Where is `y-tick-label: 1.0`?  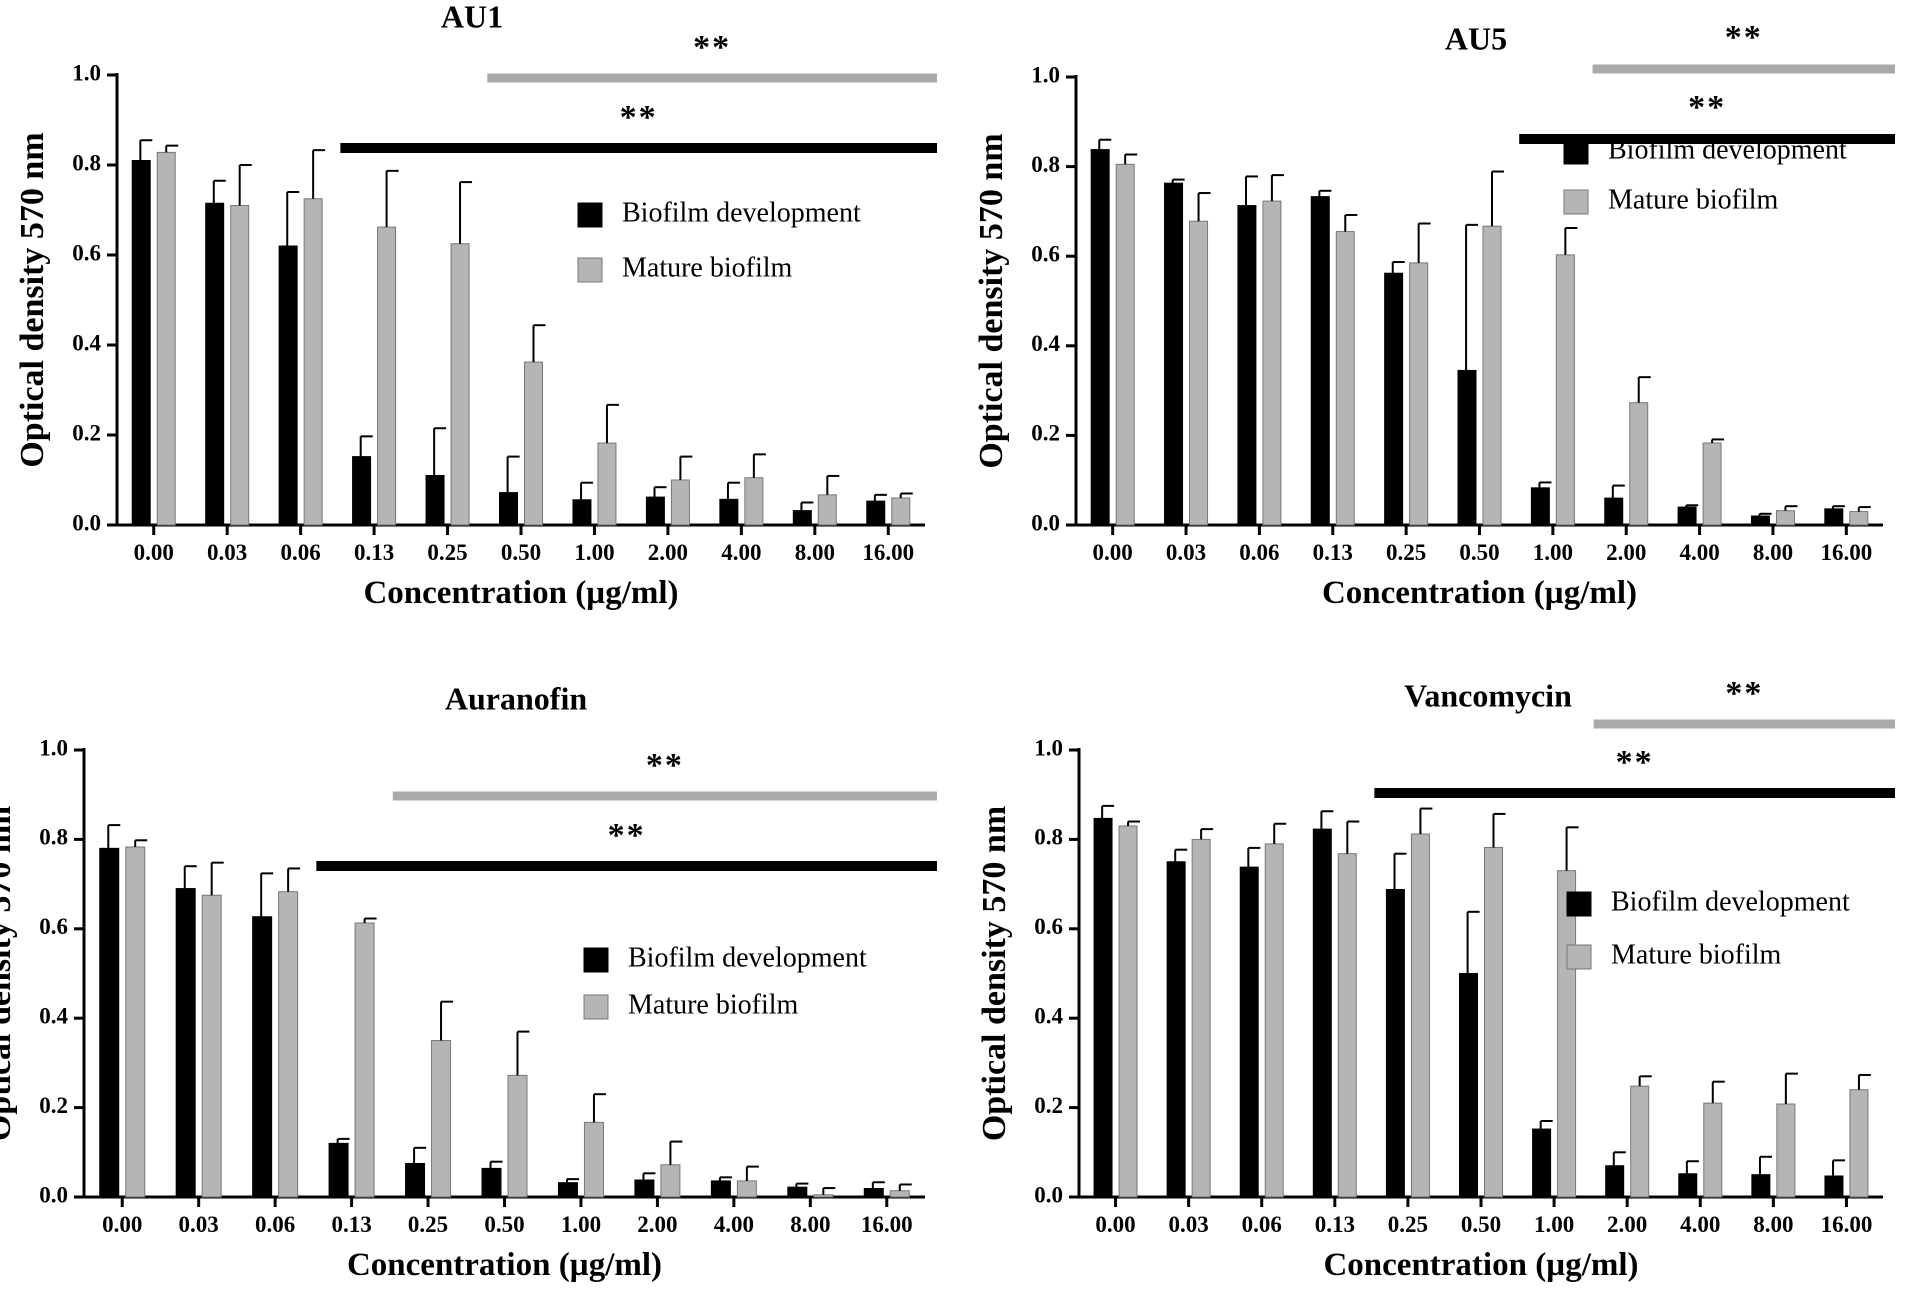 y-tick-label: 1.0 is located at coordinates (86, 72).